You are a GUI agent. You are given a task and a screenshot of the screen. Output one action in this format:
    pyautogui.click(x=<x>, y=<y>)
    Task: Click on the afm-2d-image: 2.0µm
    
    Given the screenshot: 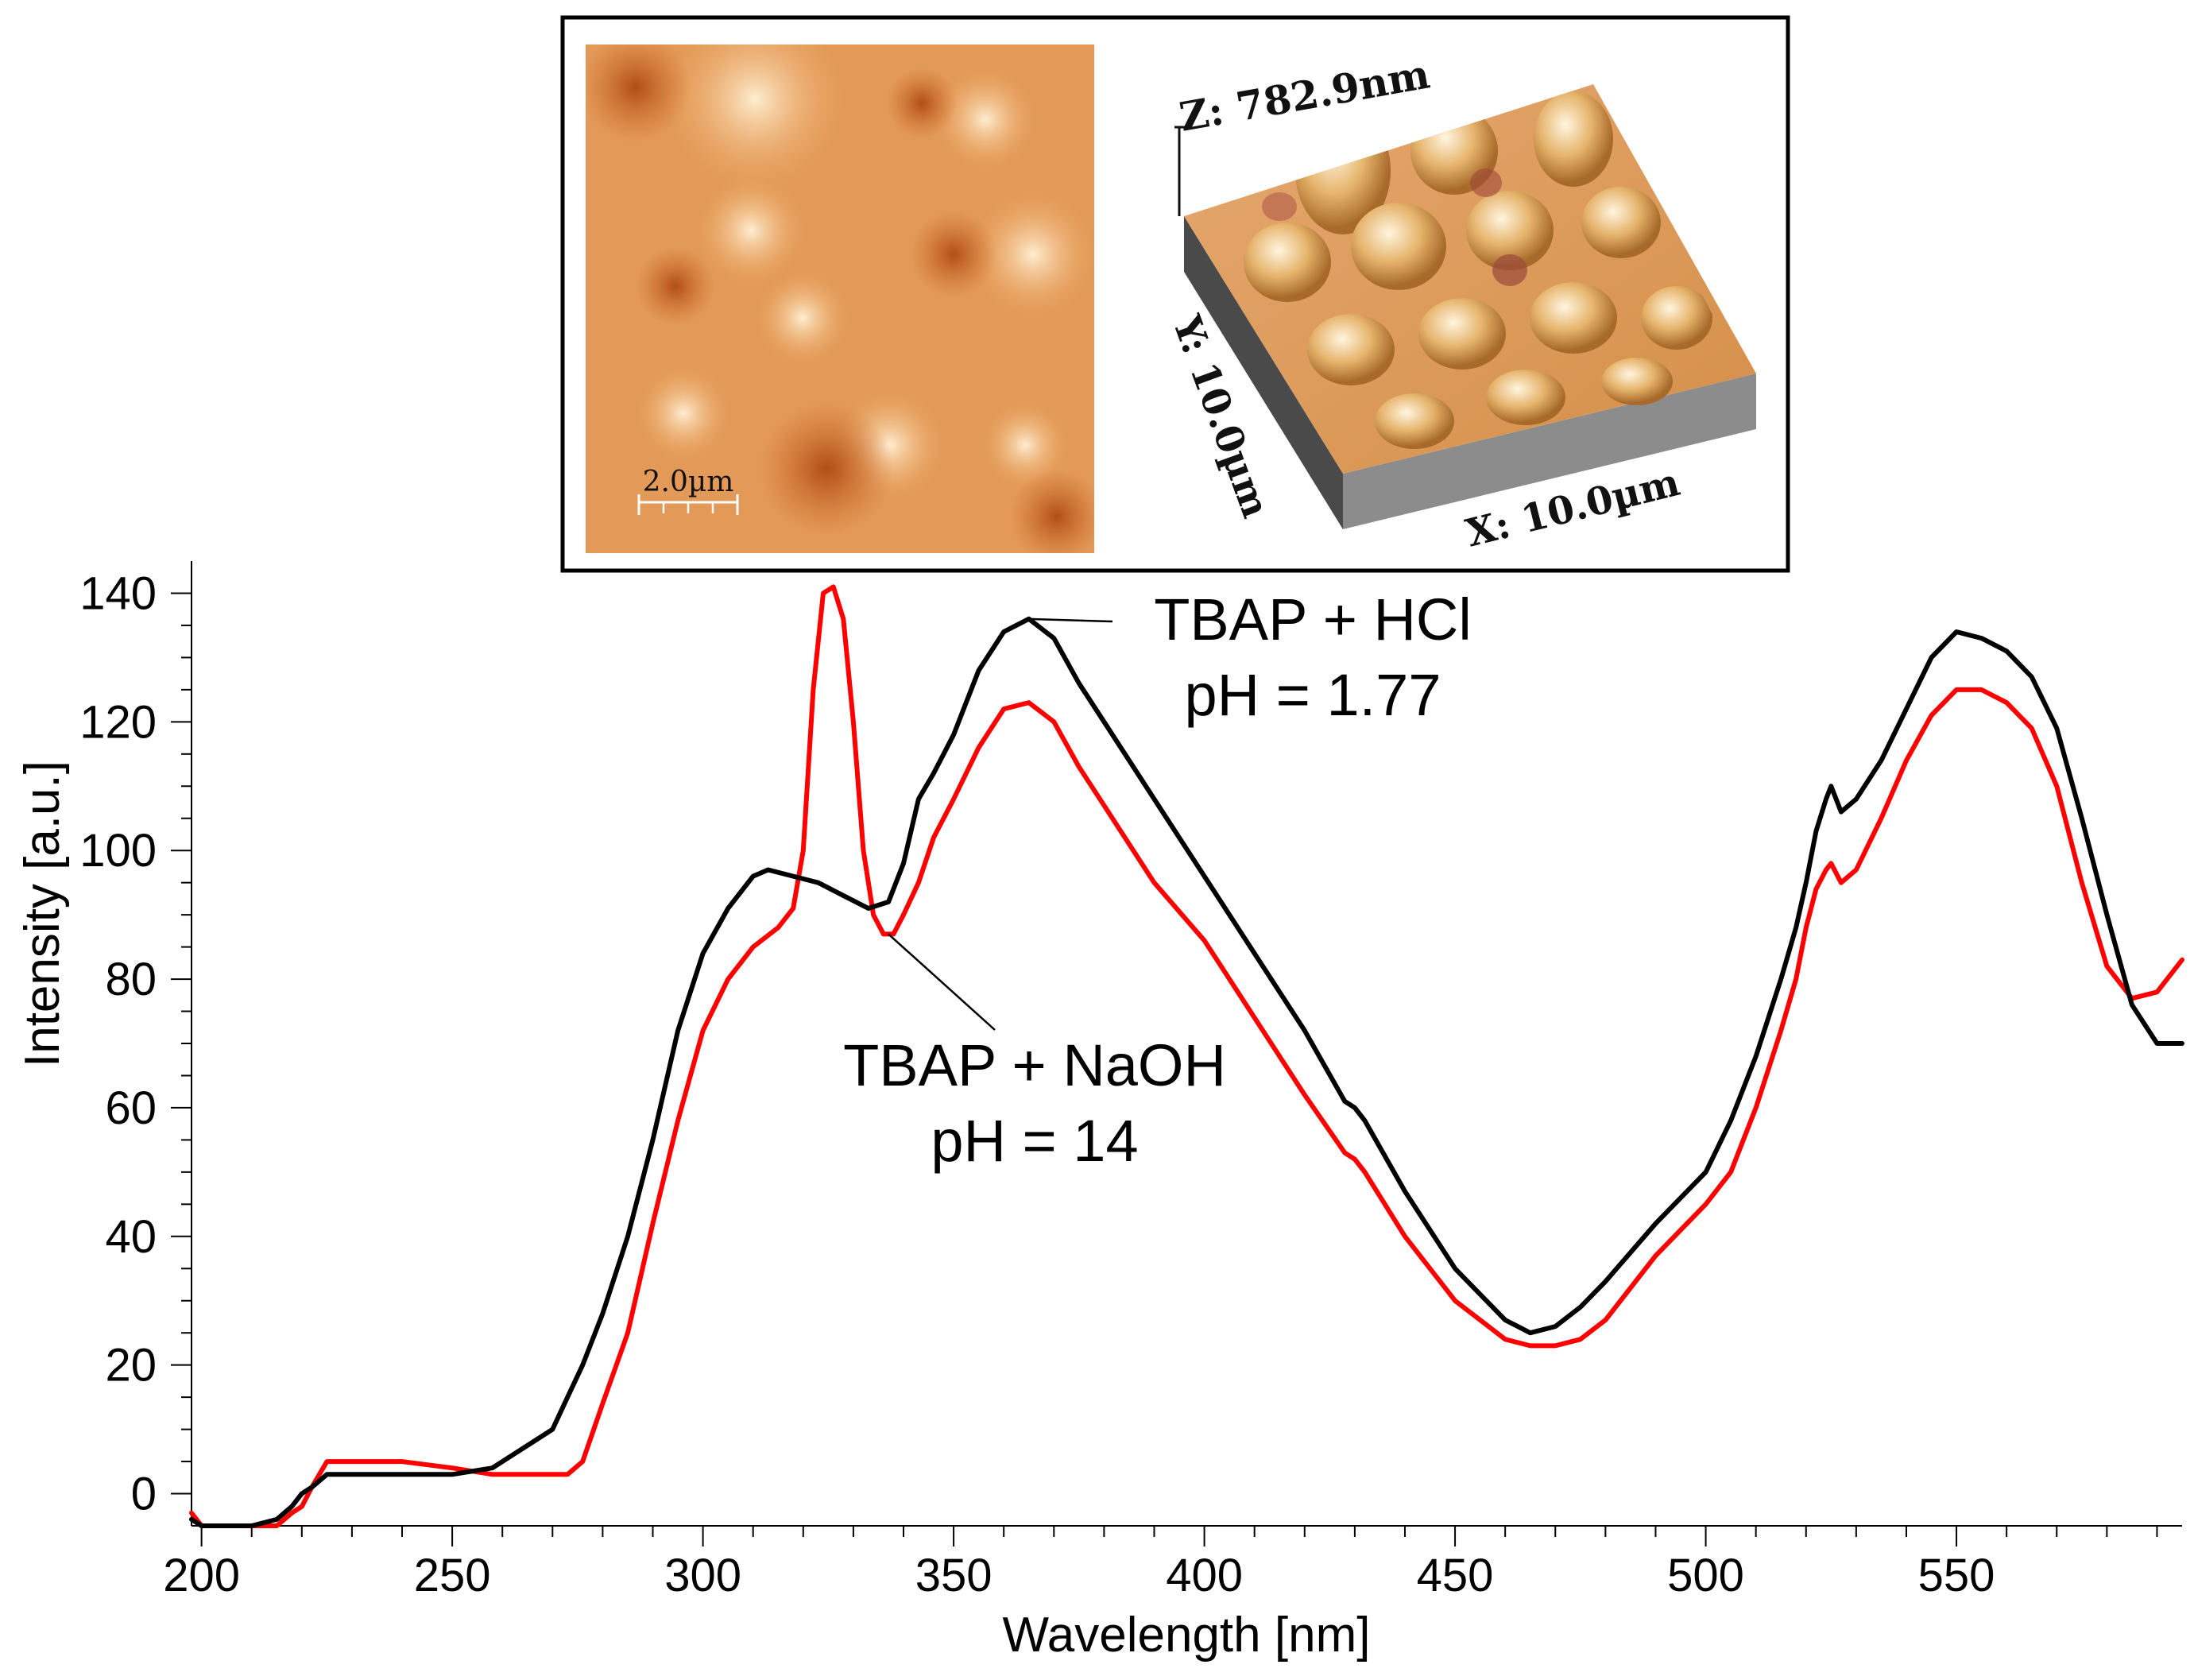 What is the action you would take?
    pyautogui.click(x=840, y=299)
    